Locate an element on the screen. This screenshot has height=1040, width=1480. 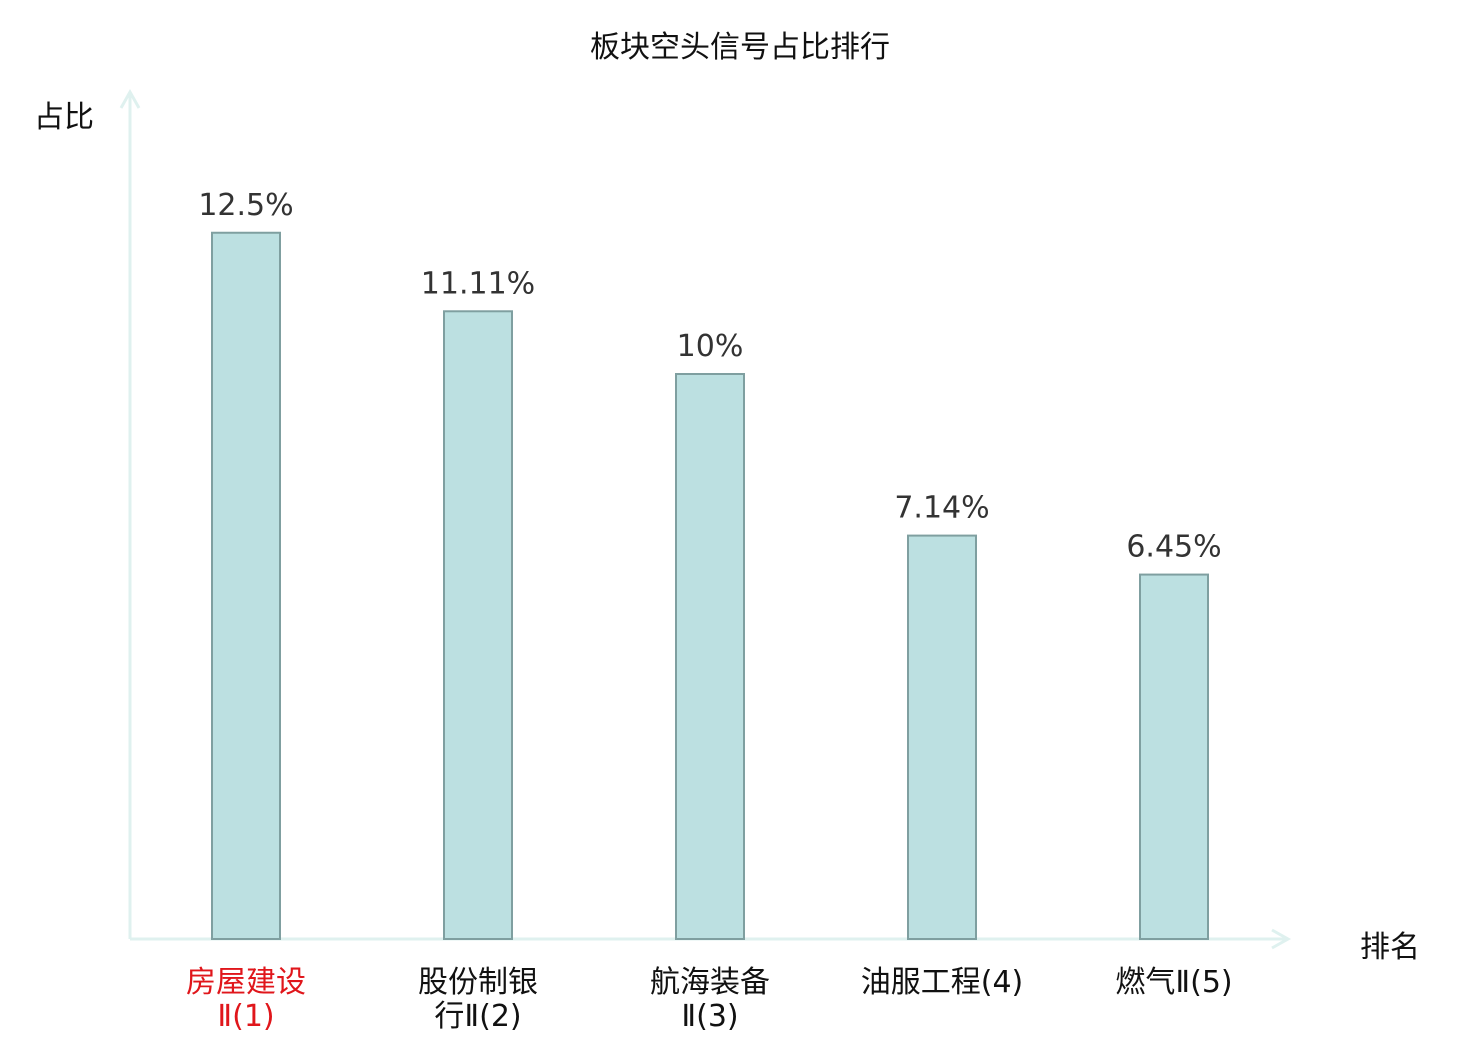
x-tick-label-line1: 油服工程(4) is located at coordinates (942, 982).